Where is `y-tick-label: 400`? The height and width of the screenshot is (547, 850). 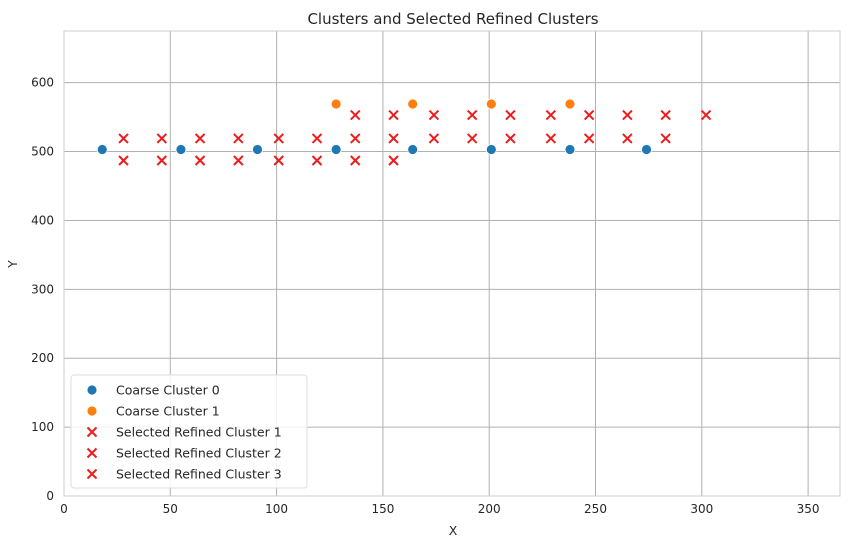 y-tick-label: 400 is located at coordinates (42, 220).